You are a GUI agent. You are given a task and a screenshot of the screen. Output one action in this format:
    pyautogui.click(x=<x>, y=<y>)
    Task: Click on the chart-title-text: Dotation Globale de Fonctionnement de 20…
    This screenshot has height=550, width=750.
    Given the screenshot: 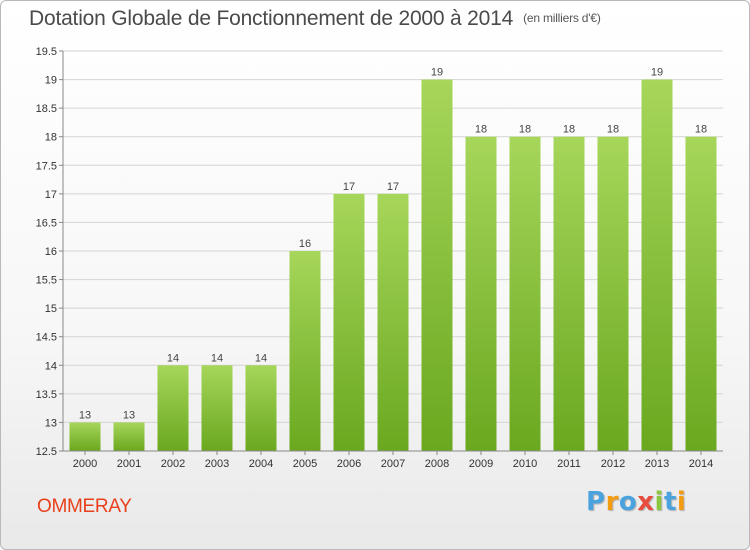 What is the action you would take?
    pyautogui.click(x=271, y=18)
    